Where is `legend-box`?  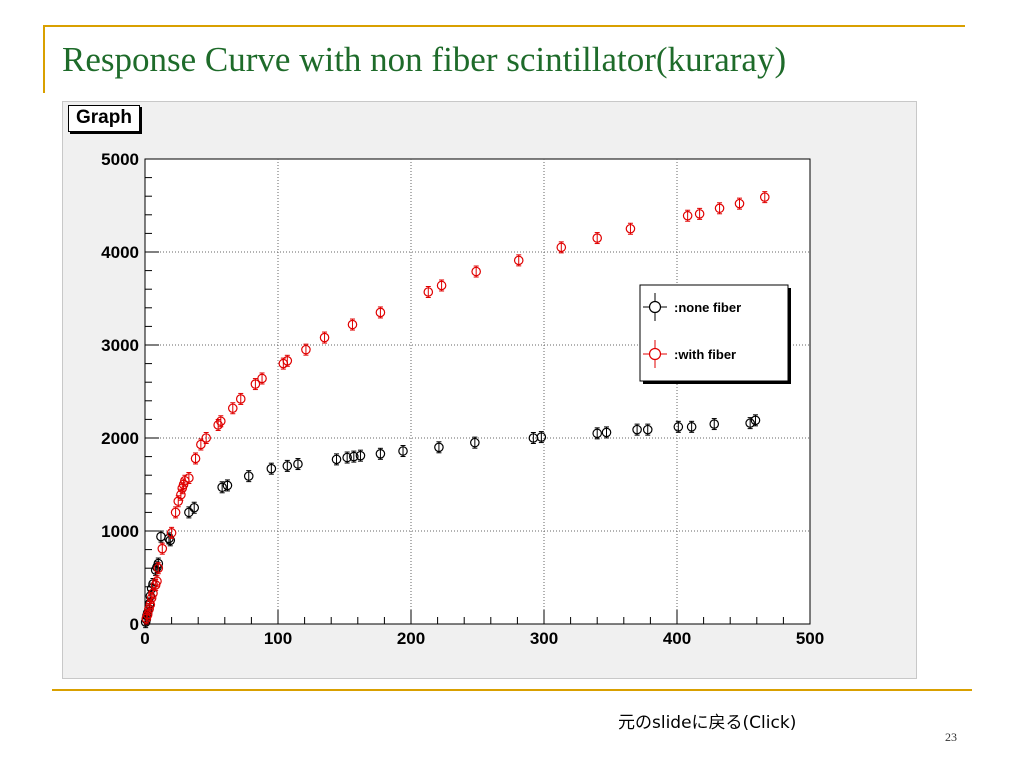 legend-box is located at coordinates (714, 333).